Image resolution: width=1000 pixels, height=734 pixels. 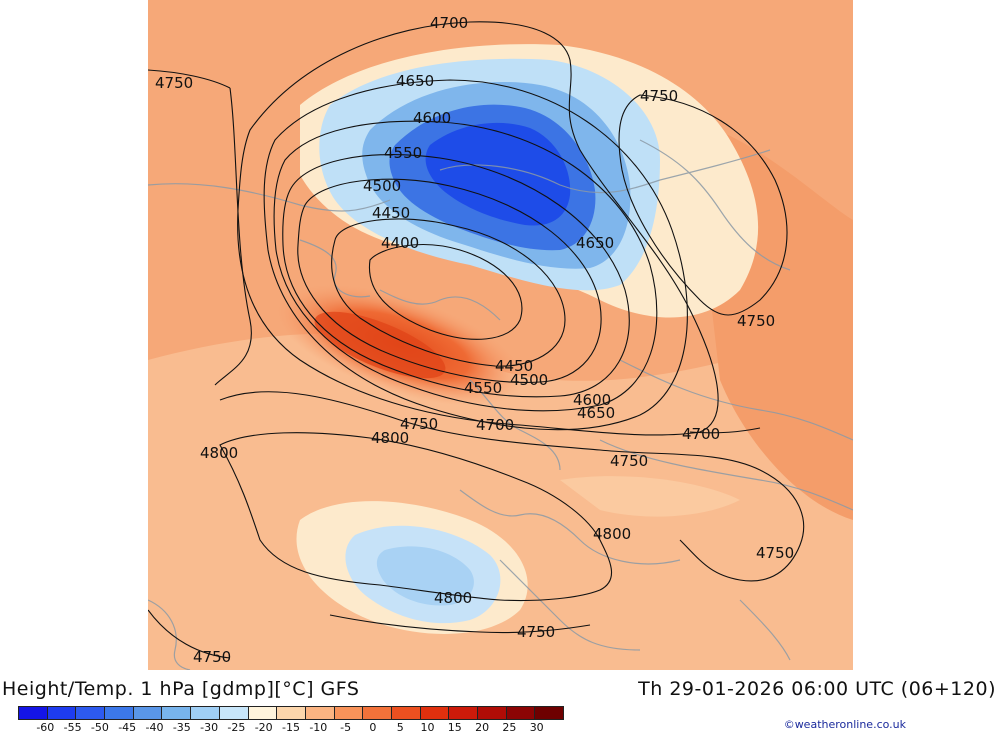 What do you see at coordinates (127, 727) in the screenshot?
I see `legend-tick-label: -45` at bounding box center [127, 727].